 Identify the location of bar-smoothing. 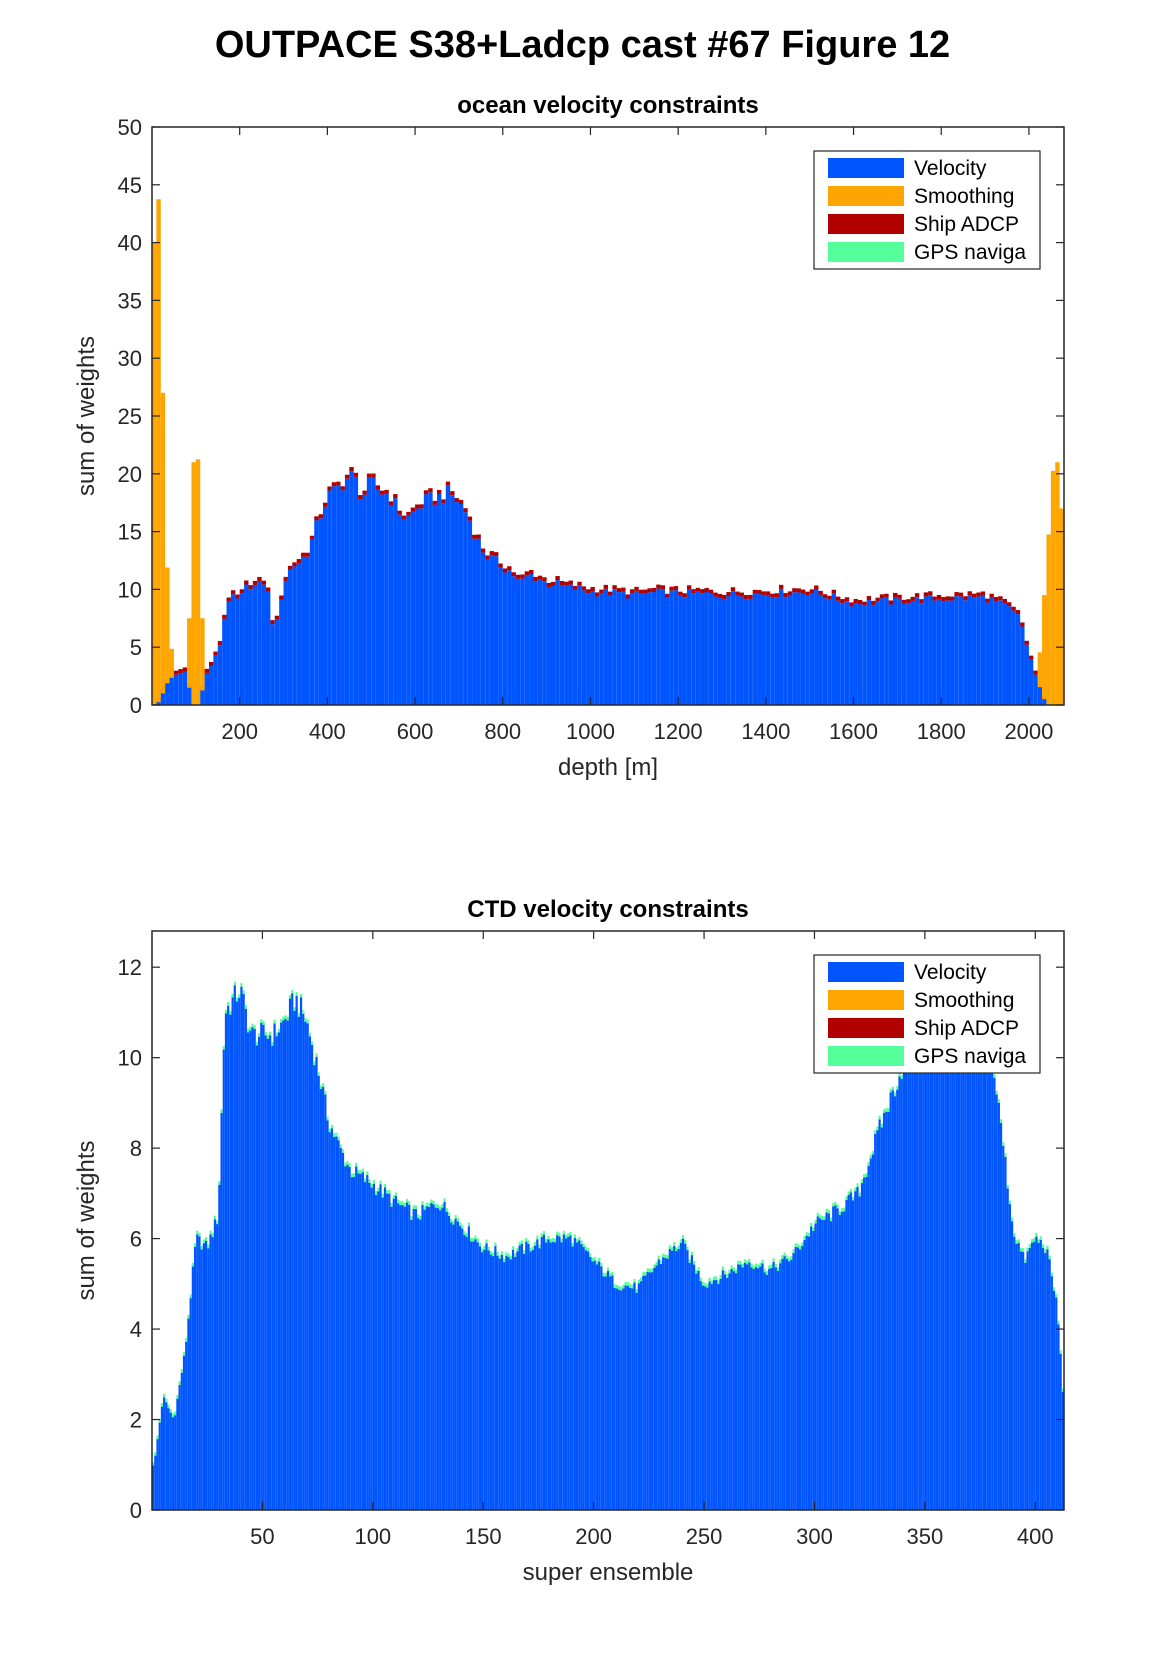
(167, 625).